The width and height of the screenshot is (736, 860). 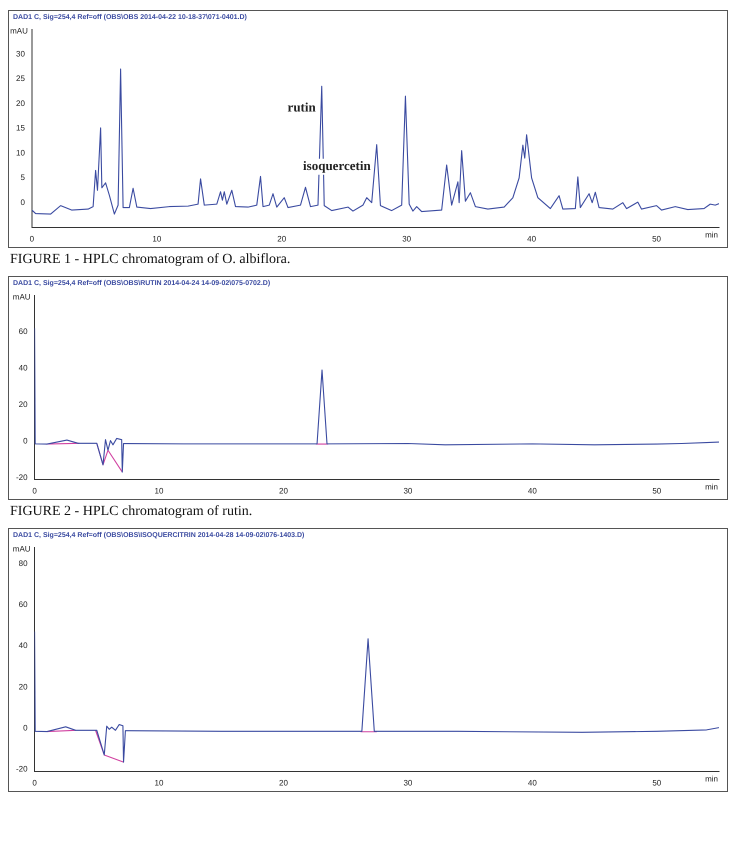 I want to click on y-tick-label: 25, so click(x=21, y=79).